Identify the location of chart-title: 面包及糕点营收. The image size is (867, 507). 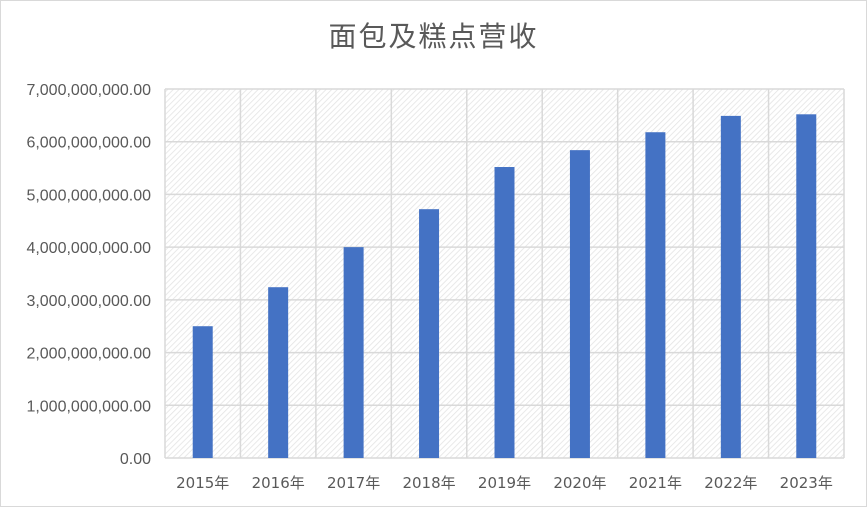
(433, 36).